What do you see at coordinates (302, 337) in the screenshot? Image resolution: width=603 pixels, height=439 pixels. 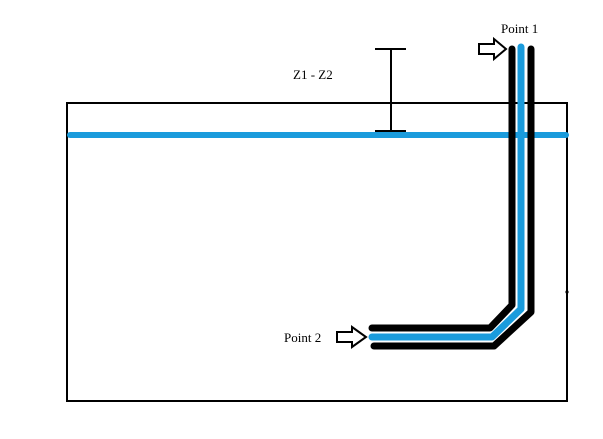 I see `point2-label: Point 2` at bounding box center [302, 337].